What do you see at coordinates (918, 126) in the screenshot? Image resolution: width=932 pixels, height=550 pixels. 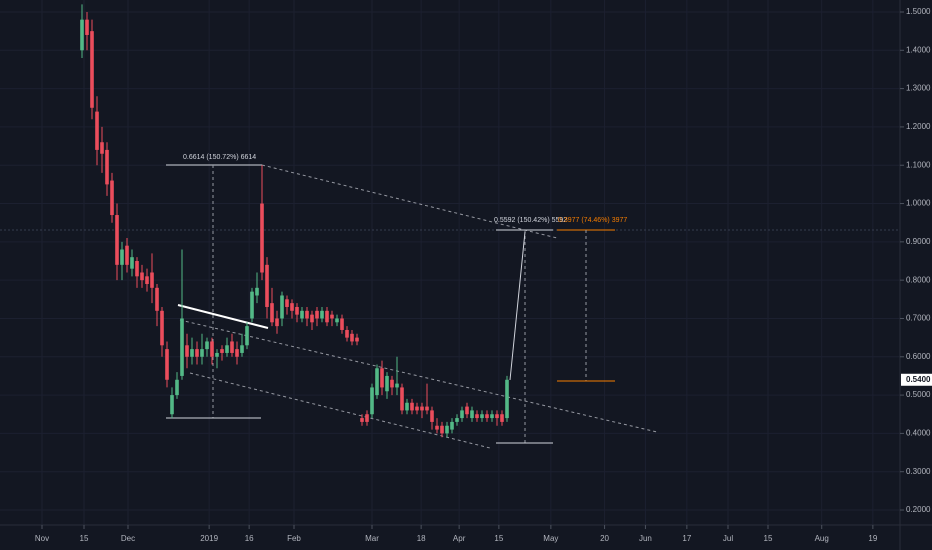 I see `y-tick-label: 1.2000` at bounding box center [918, 126].